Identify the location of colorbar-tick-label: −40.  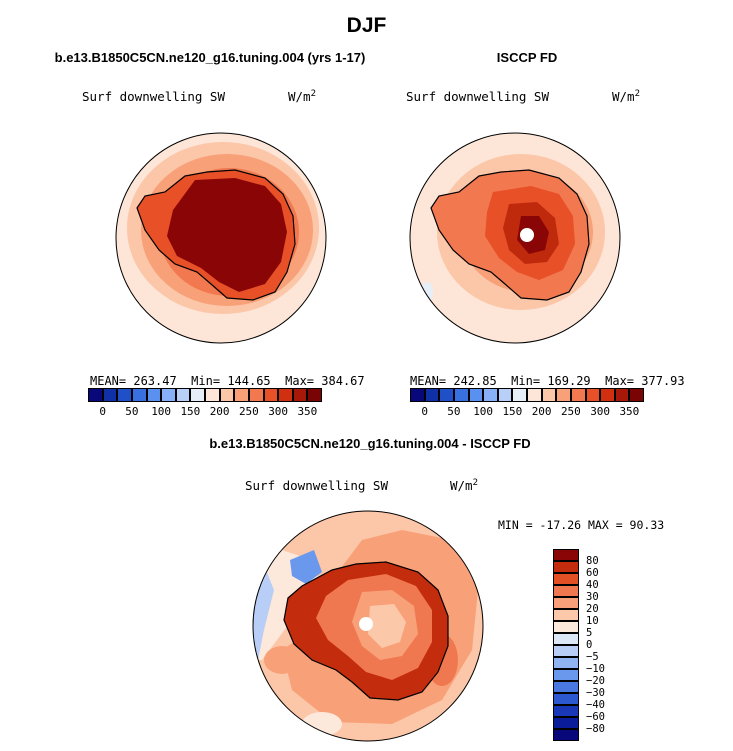
(595, 705).